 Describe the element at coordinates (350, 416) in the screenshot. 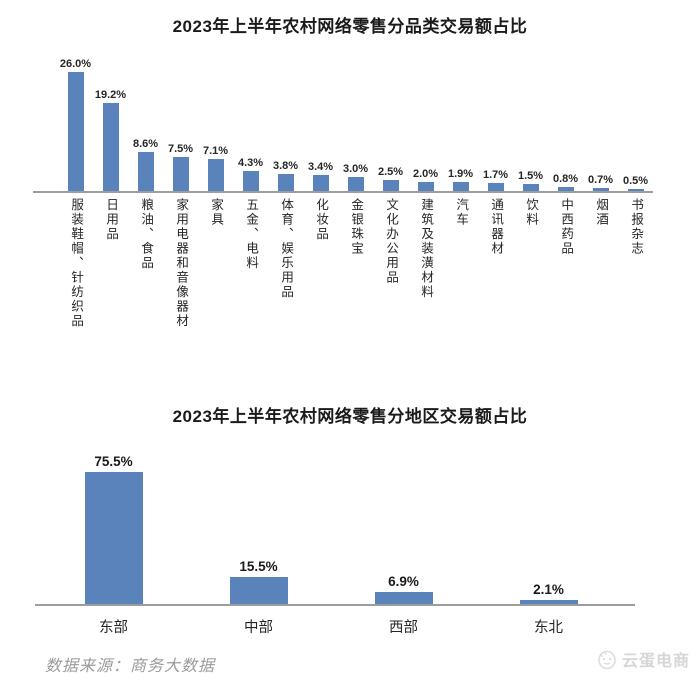

I see `chart-region-title: 2023年上半年农村网络零售分地区交易额占比` at that location.